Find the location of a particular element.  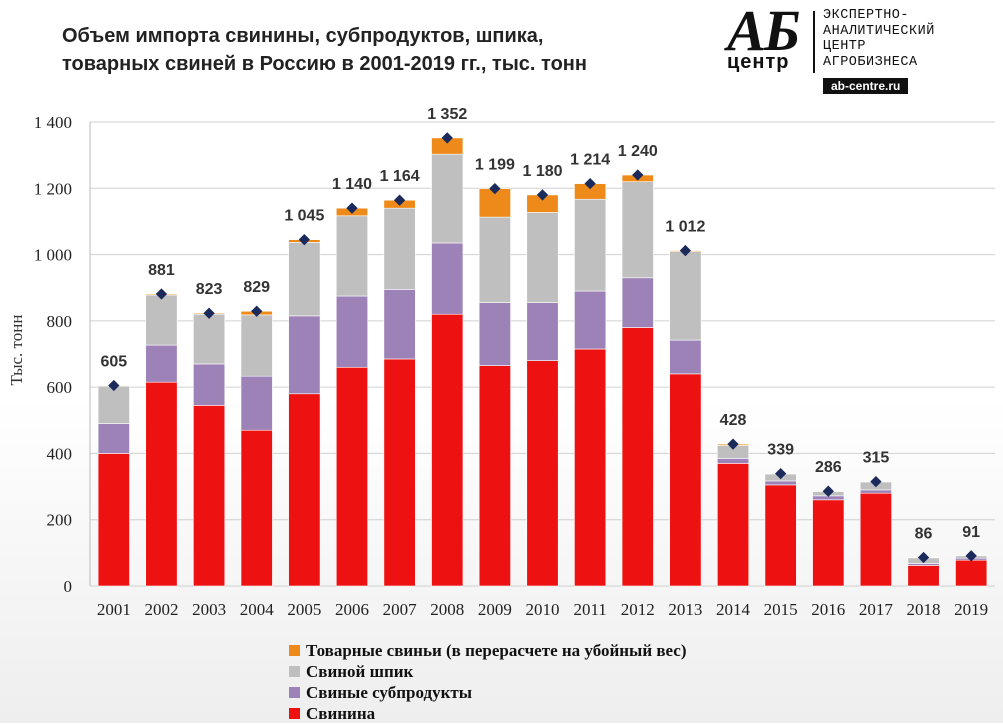

x-tick-label: 2001 is located at coordinates (114, 609).